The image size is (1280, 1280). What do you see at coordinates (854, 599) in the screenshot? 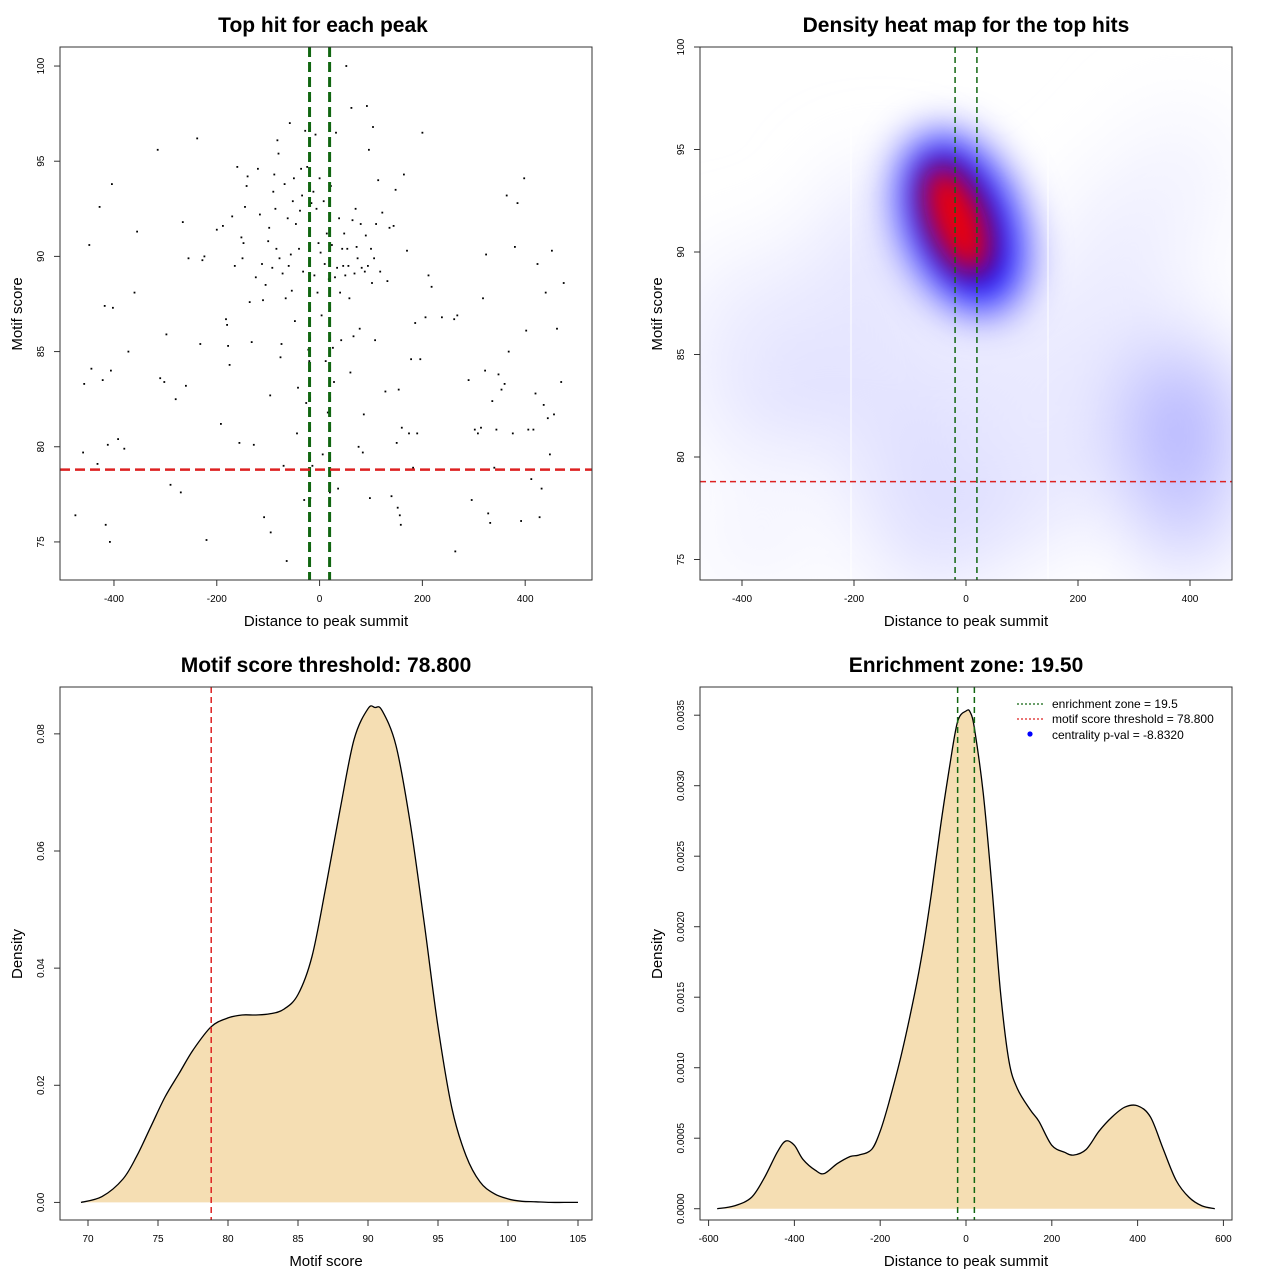
I see `p2-x-tick-label-1: -200` at bounding box center [854, 599].